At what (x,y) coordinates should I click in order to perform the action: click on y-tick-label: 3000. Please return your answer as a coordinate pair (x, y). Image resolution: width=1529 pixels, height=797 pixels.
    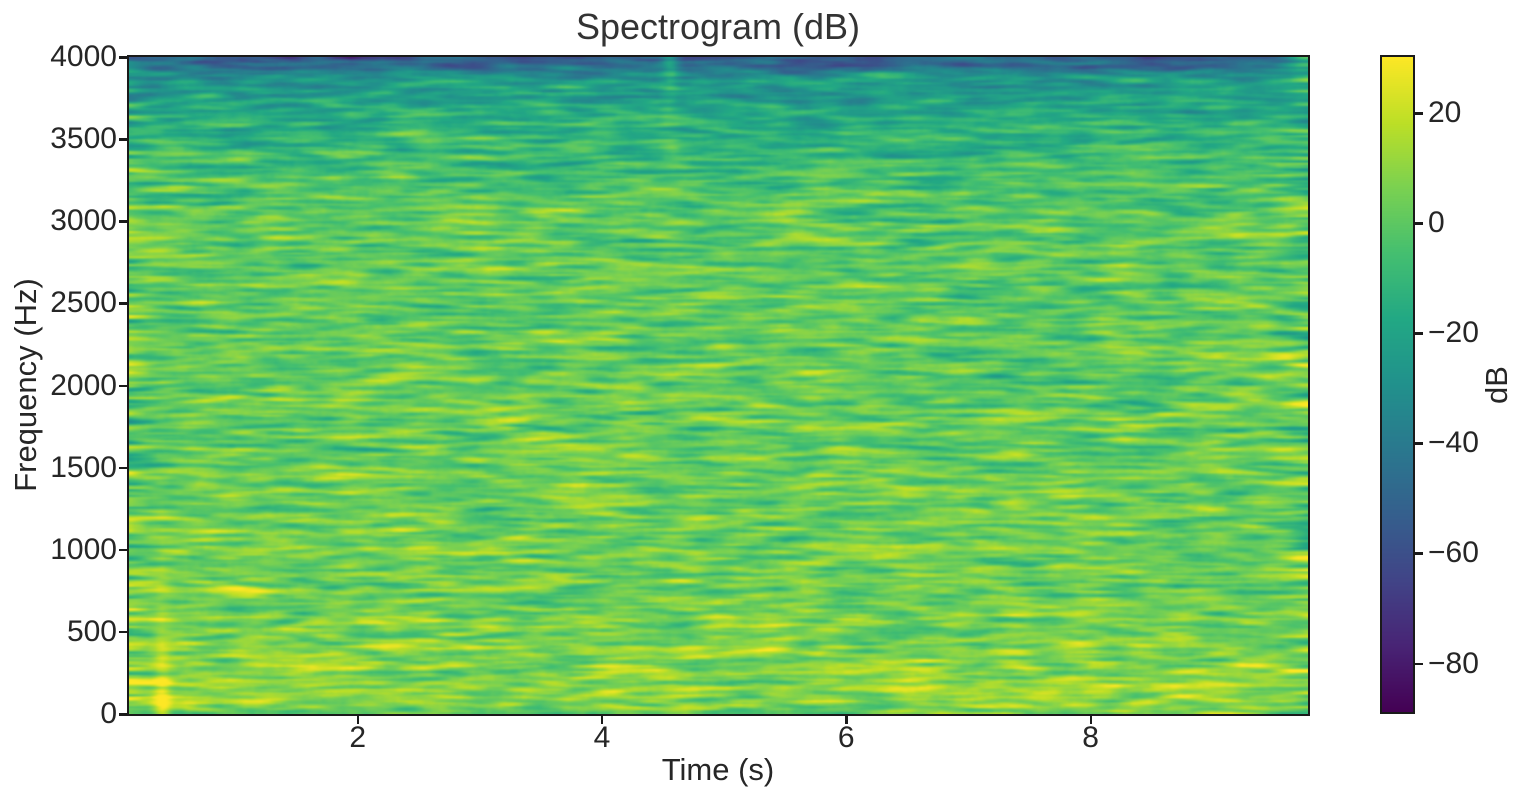
    Looking at the image, I should click on (83, 221).